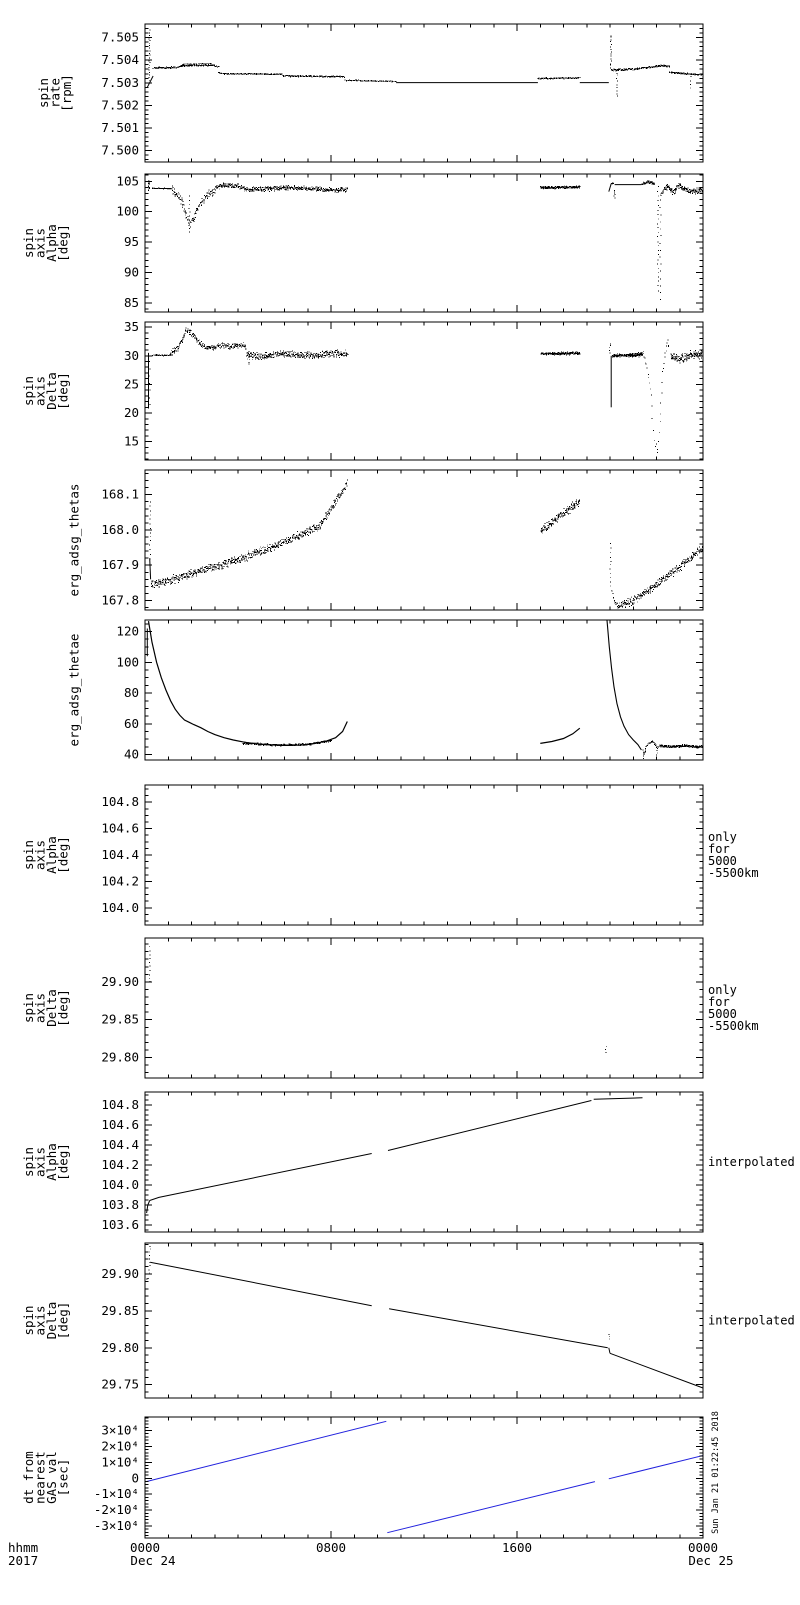  I want to click on y-axis-title-spin-axis-delta-5000km: spinaxisDelta[deg], so click(46, 1008).